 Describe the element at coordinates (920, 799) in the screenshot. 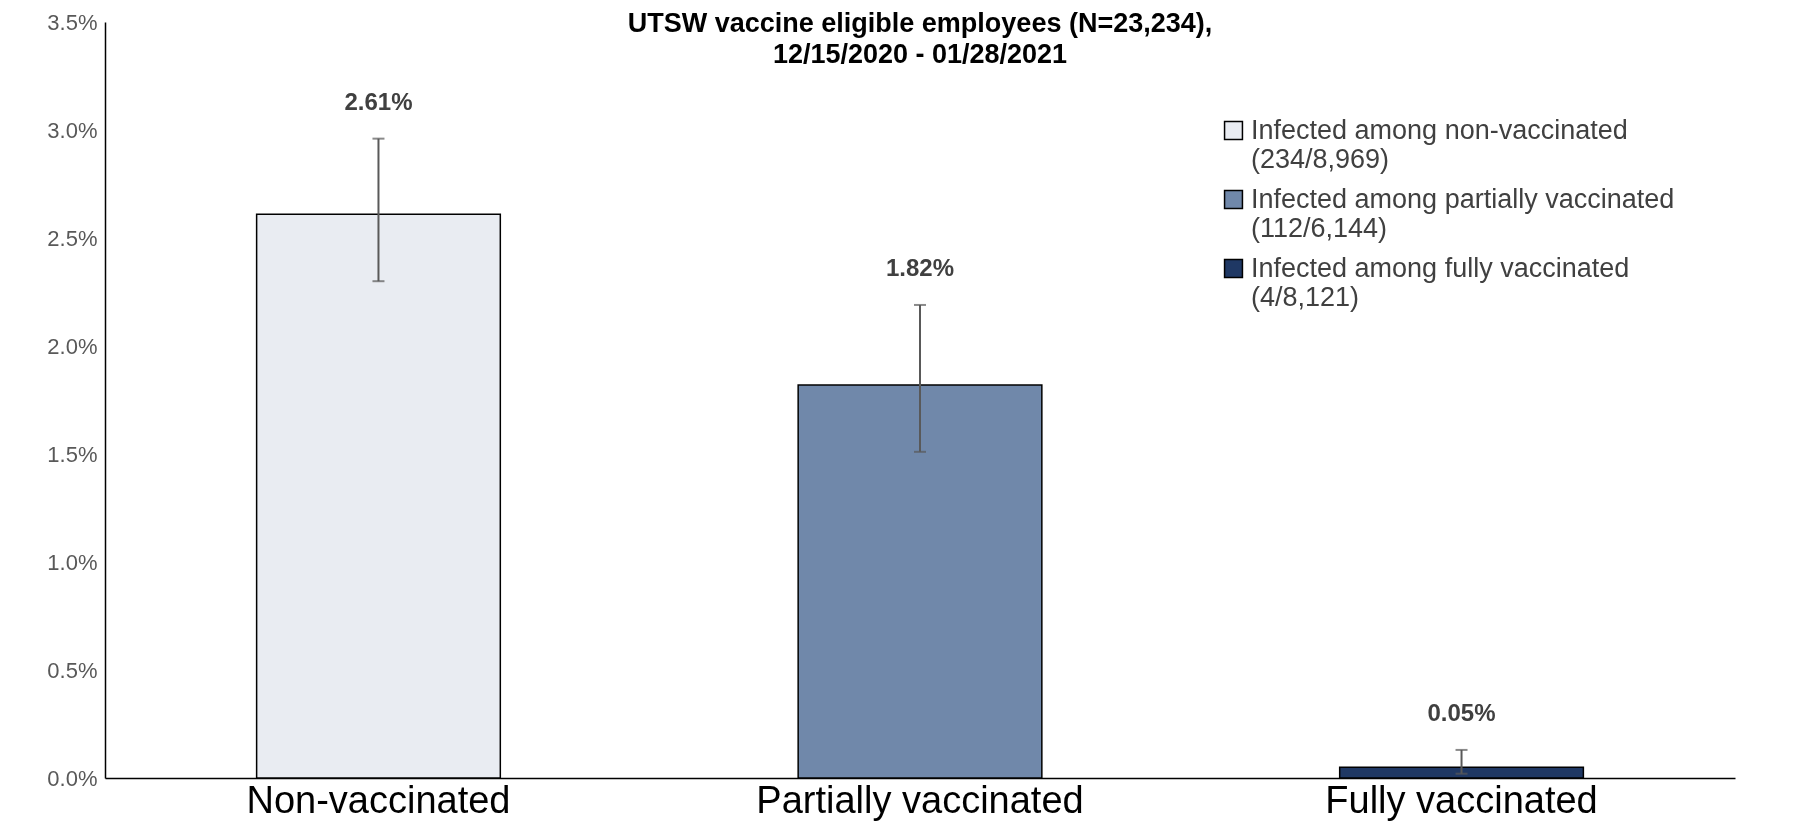

I see `x-tick-label: Partially vaccinated` at that location.